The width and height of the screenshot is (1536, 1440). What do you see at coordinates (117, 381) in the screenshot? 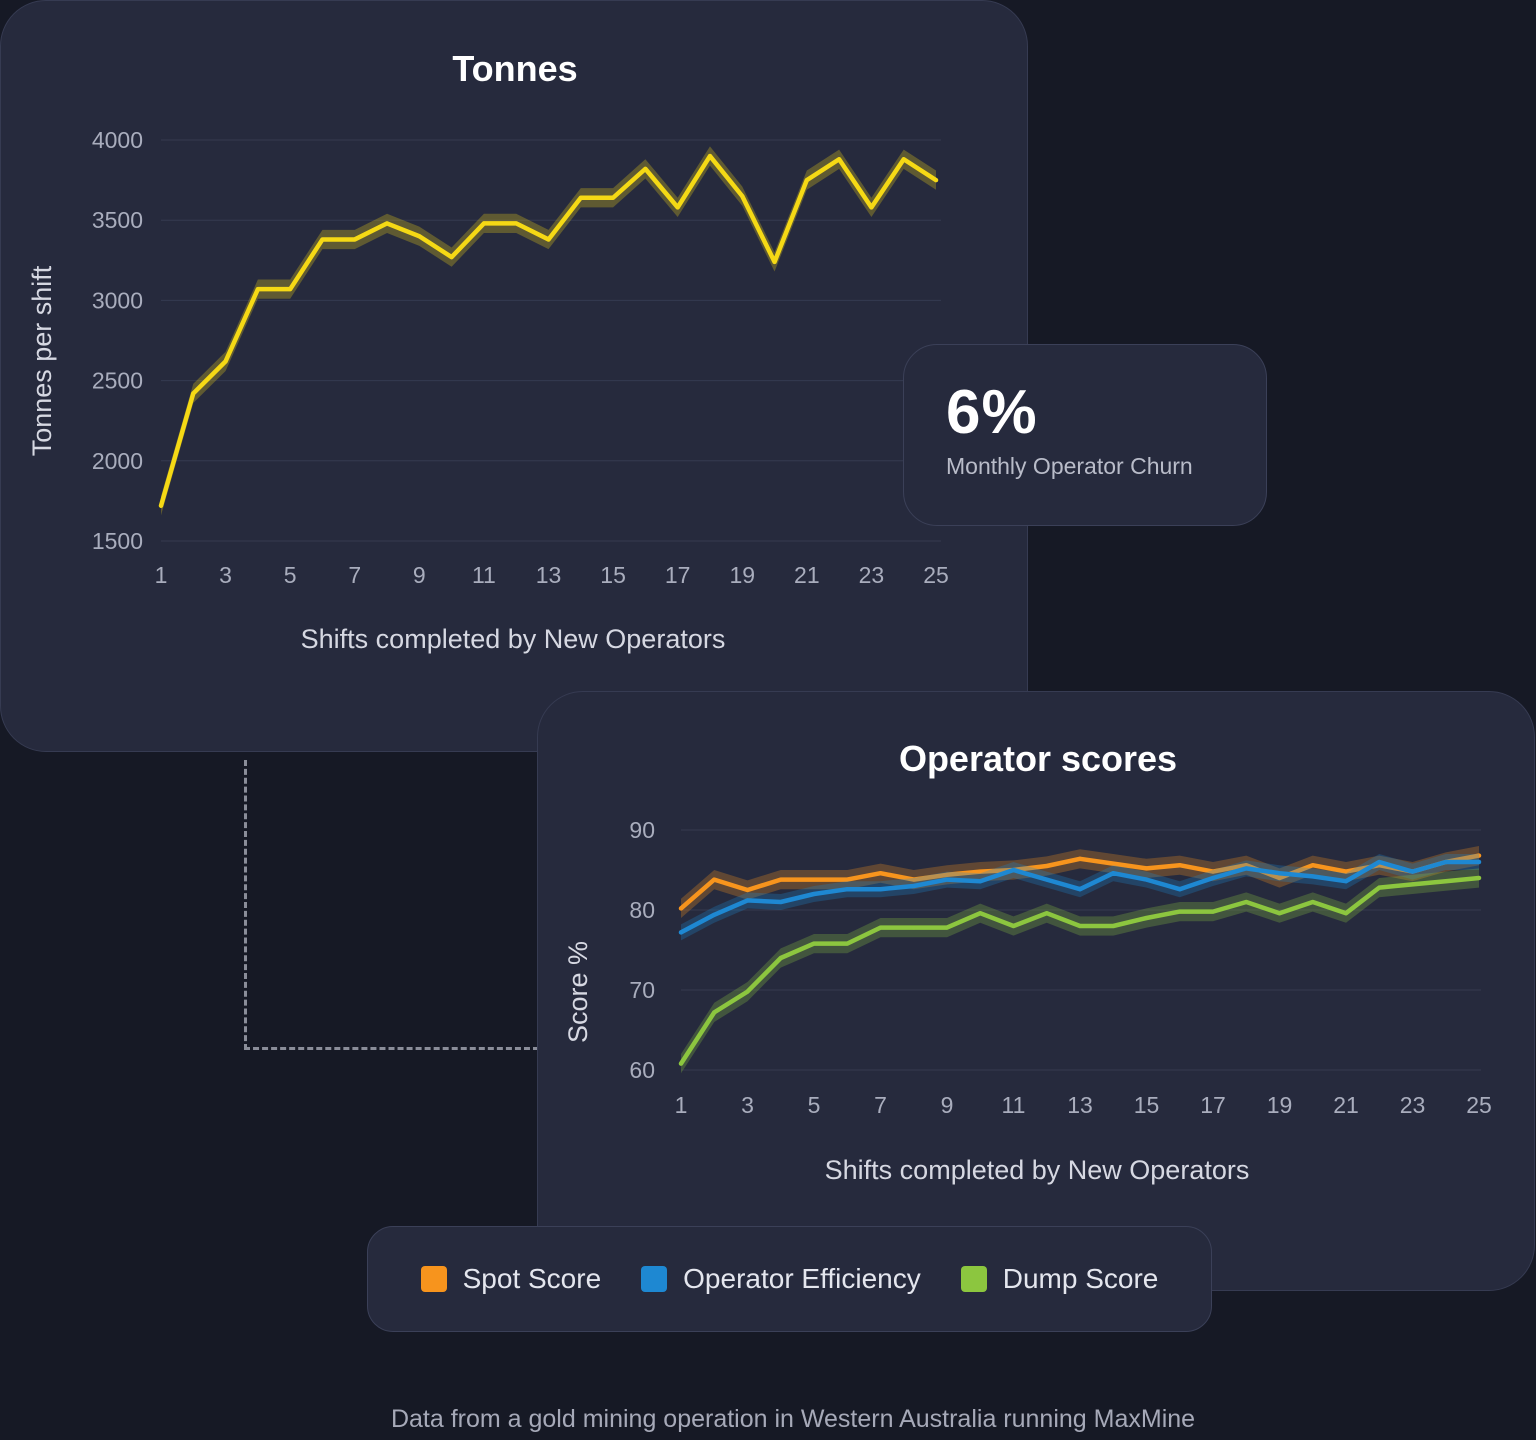
I see `tonnes-y-tick-2500: 2500` at bounding box center [117, 381].